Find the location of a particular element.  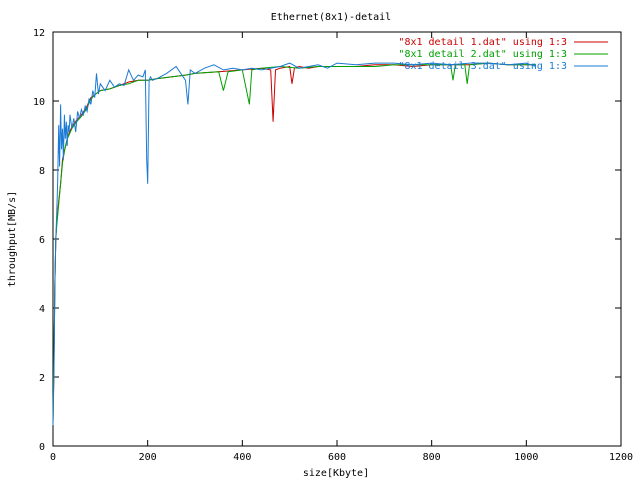

y-tick-label: 10 is located at coordinates (39, 102).